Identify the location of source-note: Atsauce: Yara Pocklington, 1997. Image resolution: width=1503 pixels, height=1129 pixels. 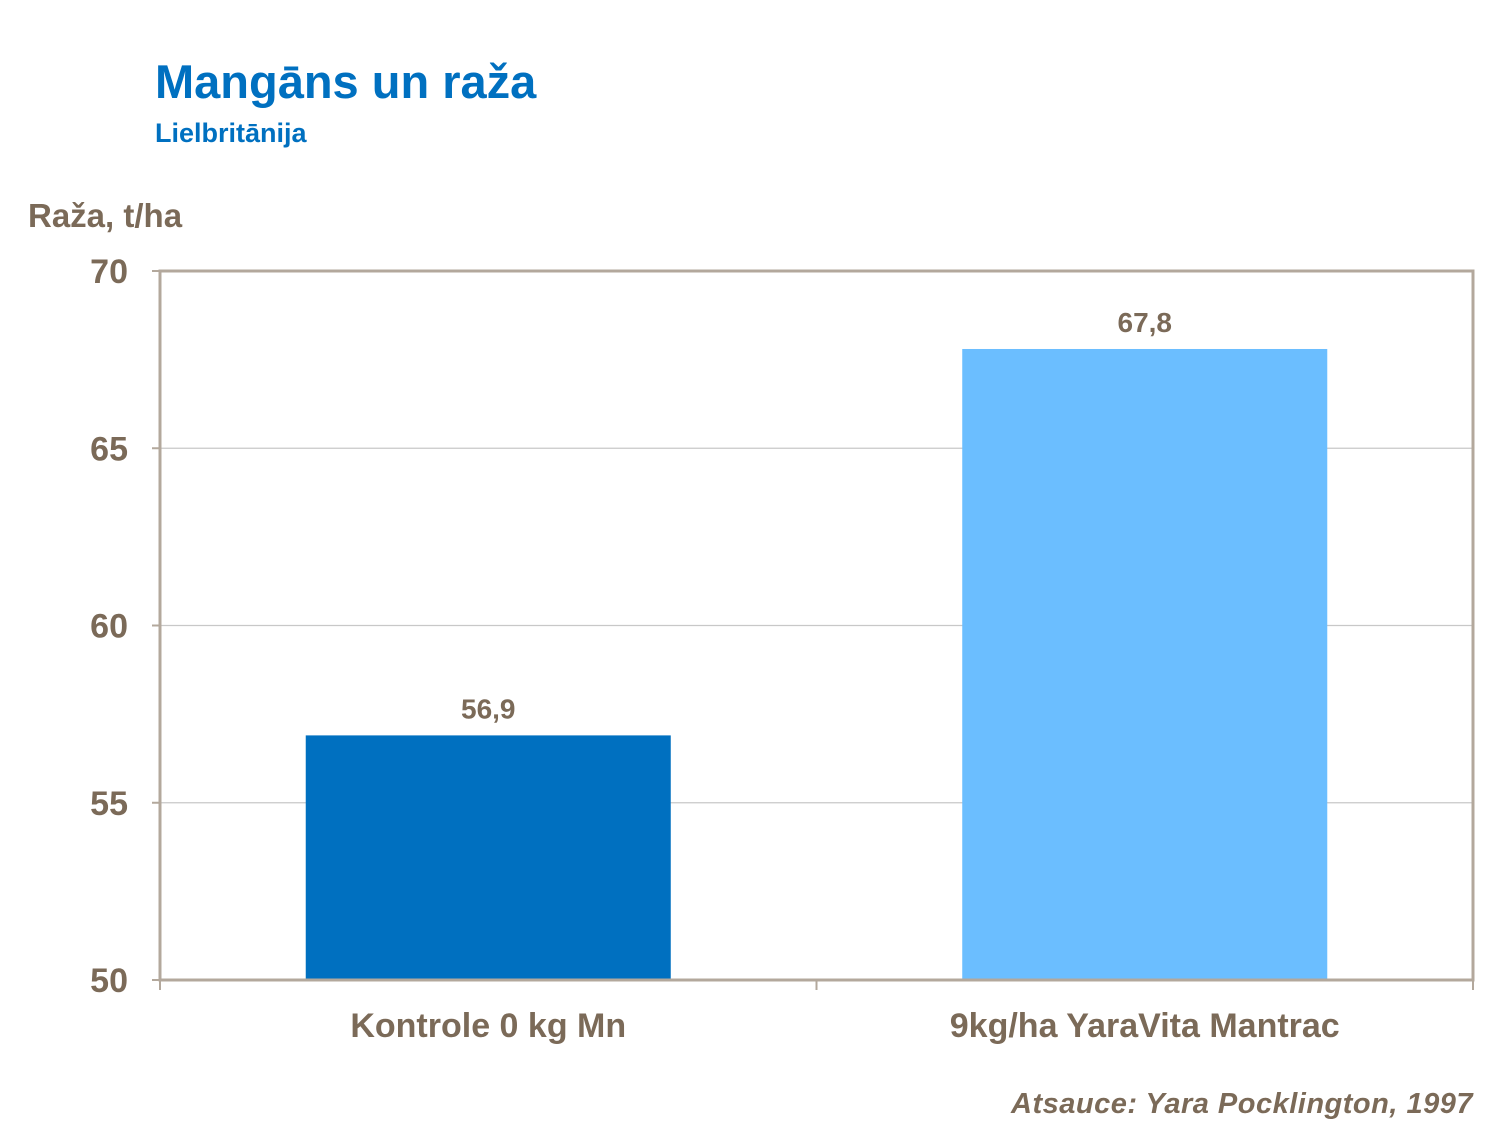
(1242, 1104).